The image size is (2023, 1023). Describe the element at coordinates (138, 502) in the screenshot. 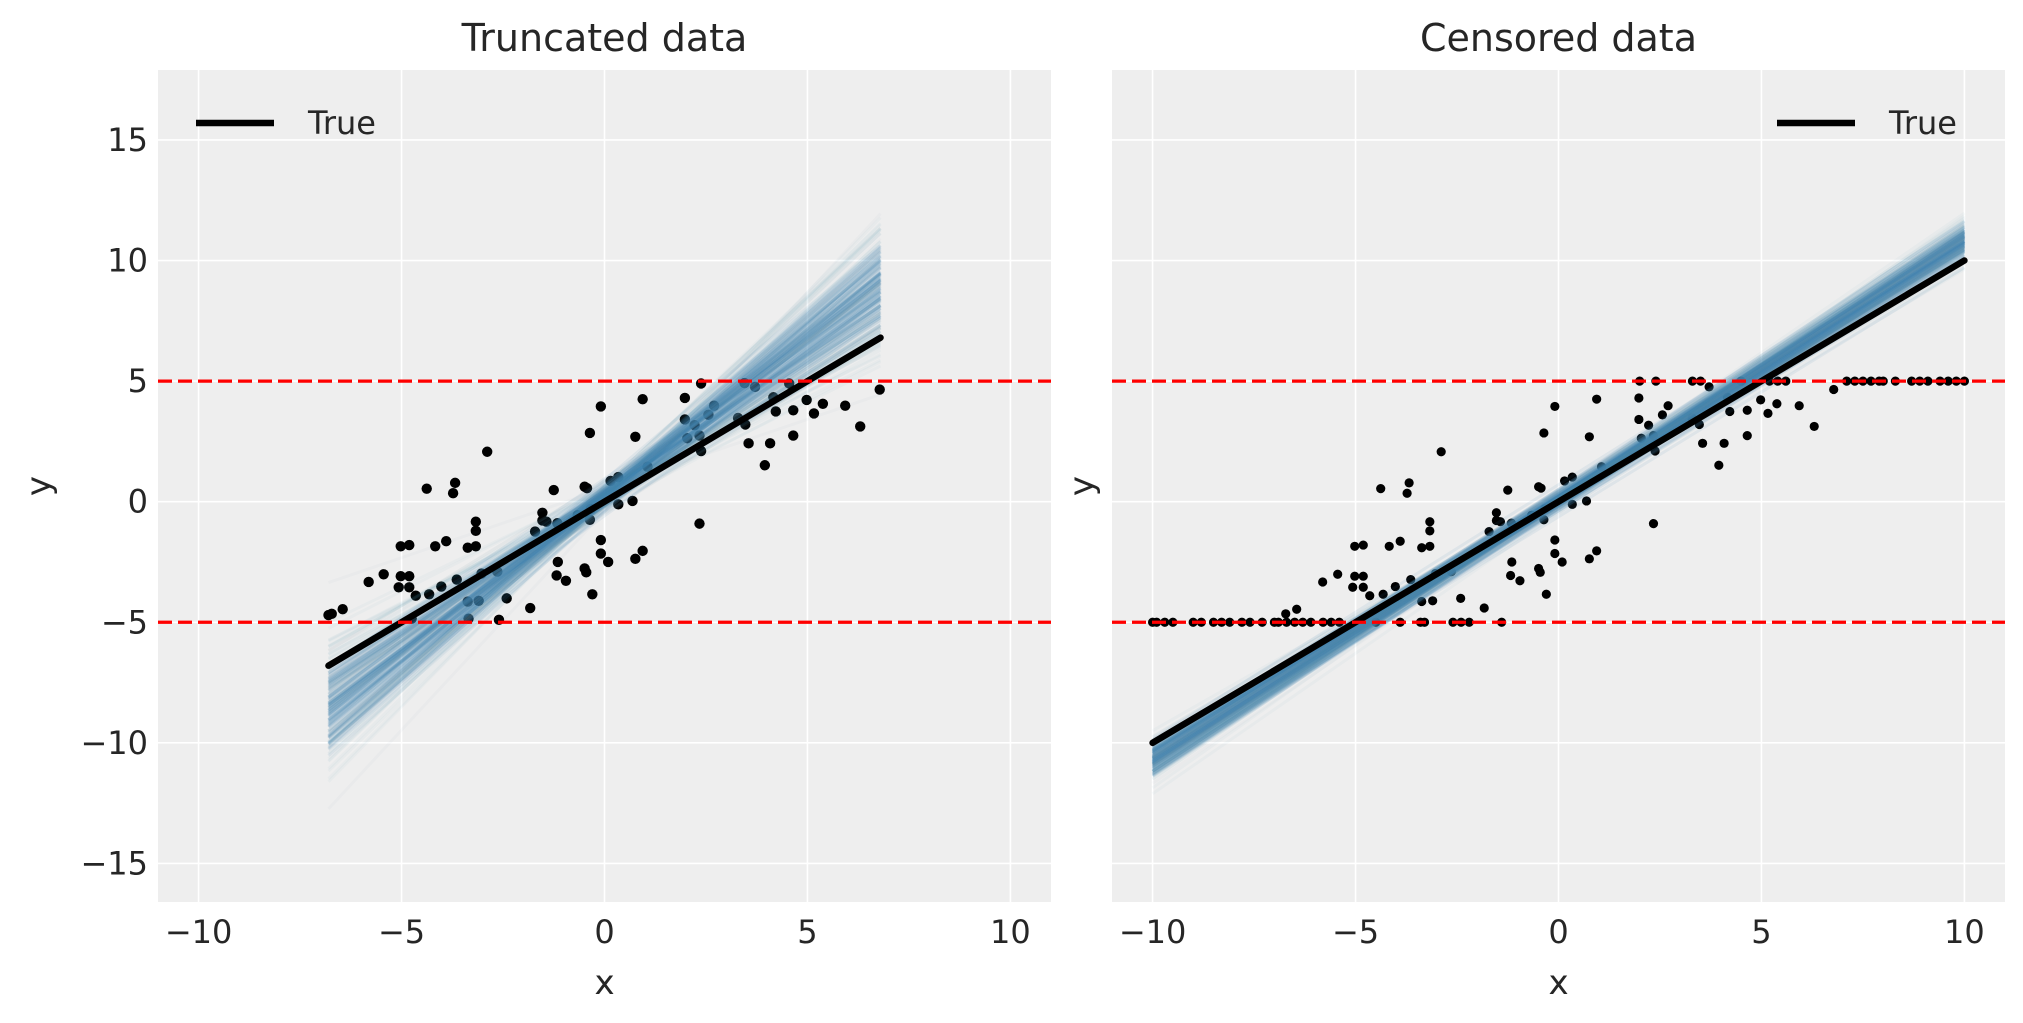

I see `y-tick-label: 0` at that location.